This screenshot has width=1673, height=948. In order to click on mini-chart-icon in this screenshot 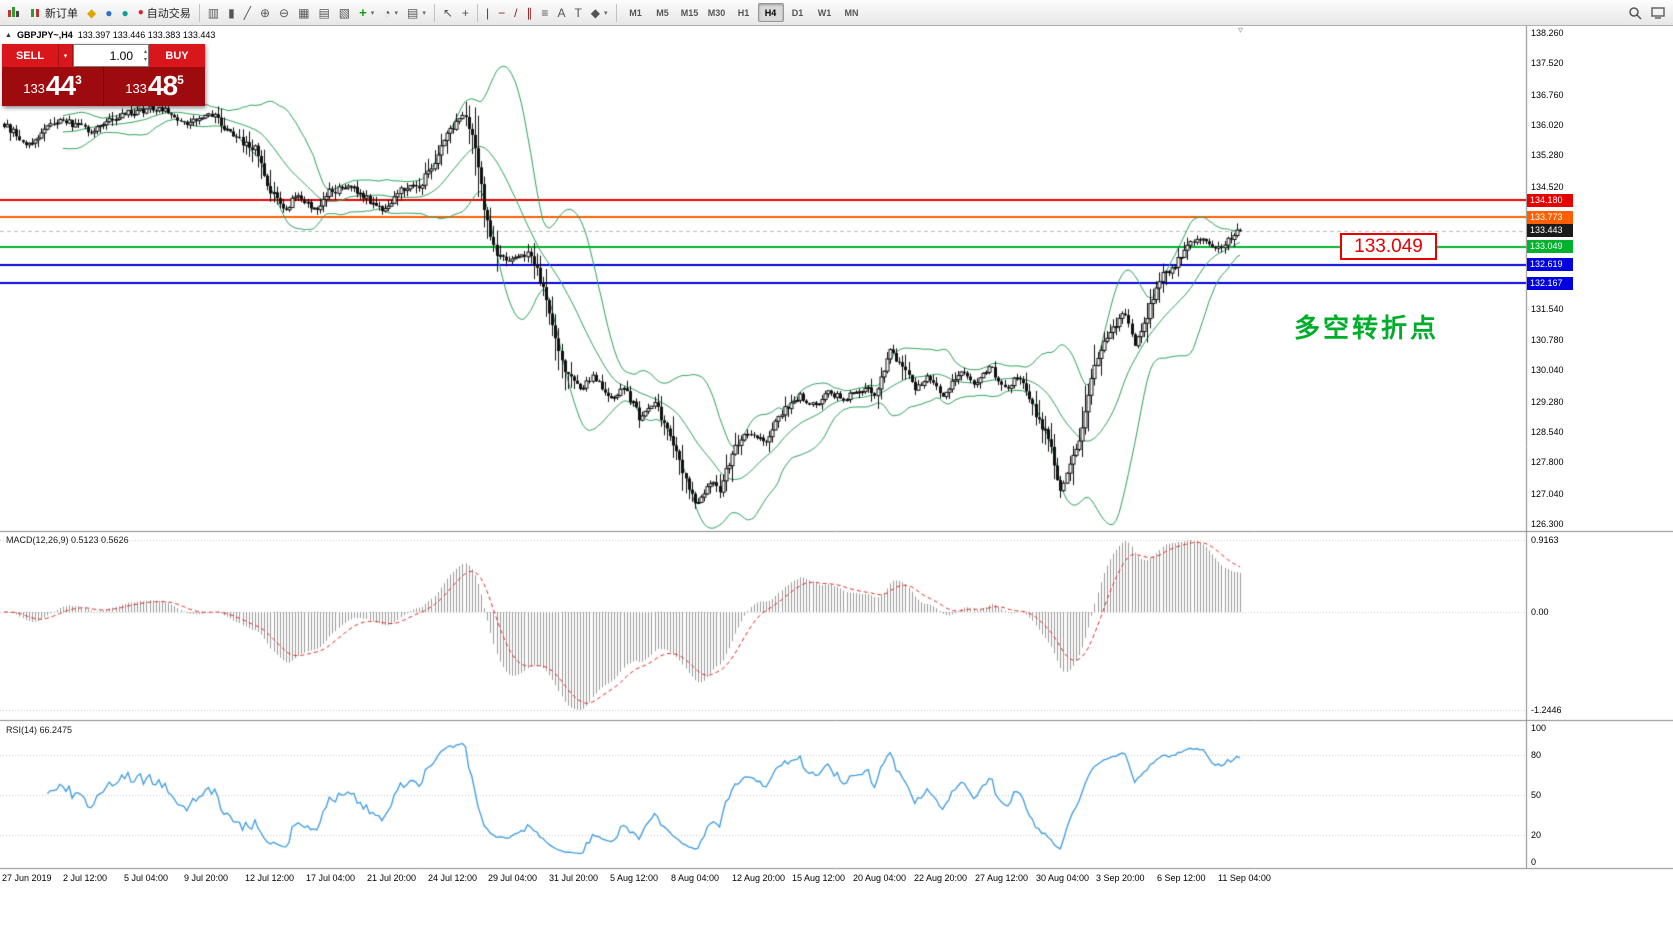, I will do `click(13, 11)`.